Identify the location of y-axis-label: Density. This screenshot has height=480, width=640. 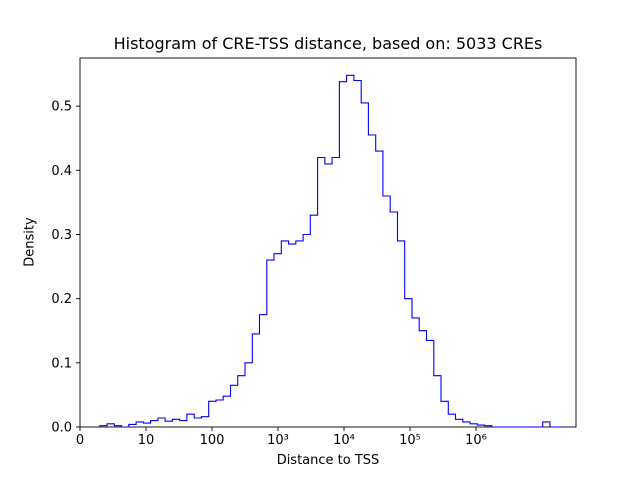
(30, 242).